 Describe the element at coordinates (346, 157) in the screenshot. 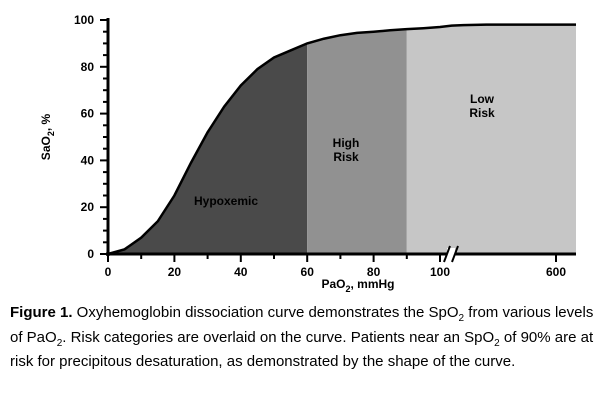

I see `region-label-high-risk: Risk` at that location.